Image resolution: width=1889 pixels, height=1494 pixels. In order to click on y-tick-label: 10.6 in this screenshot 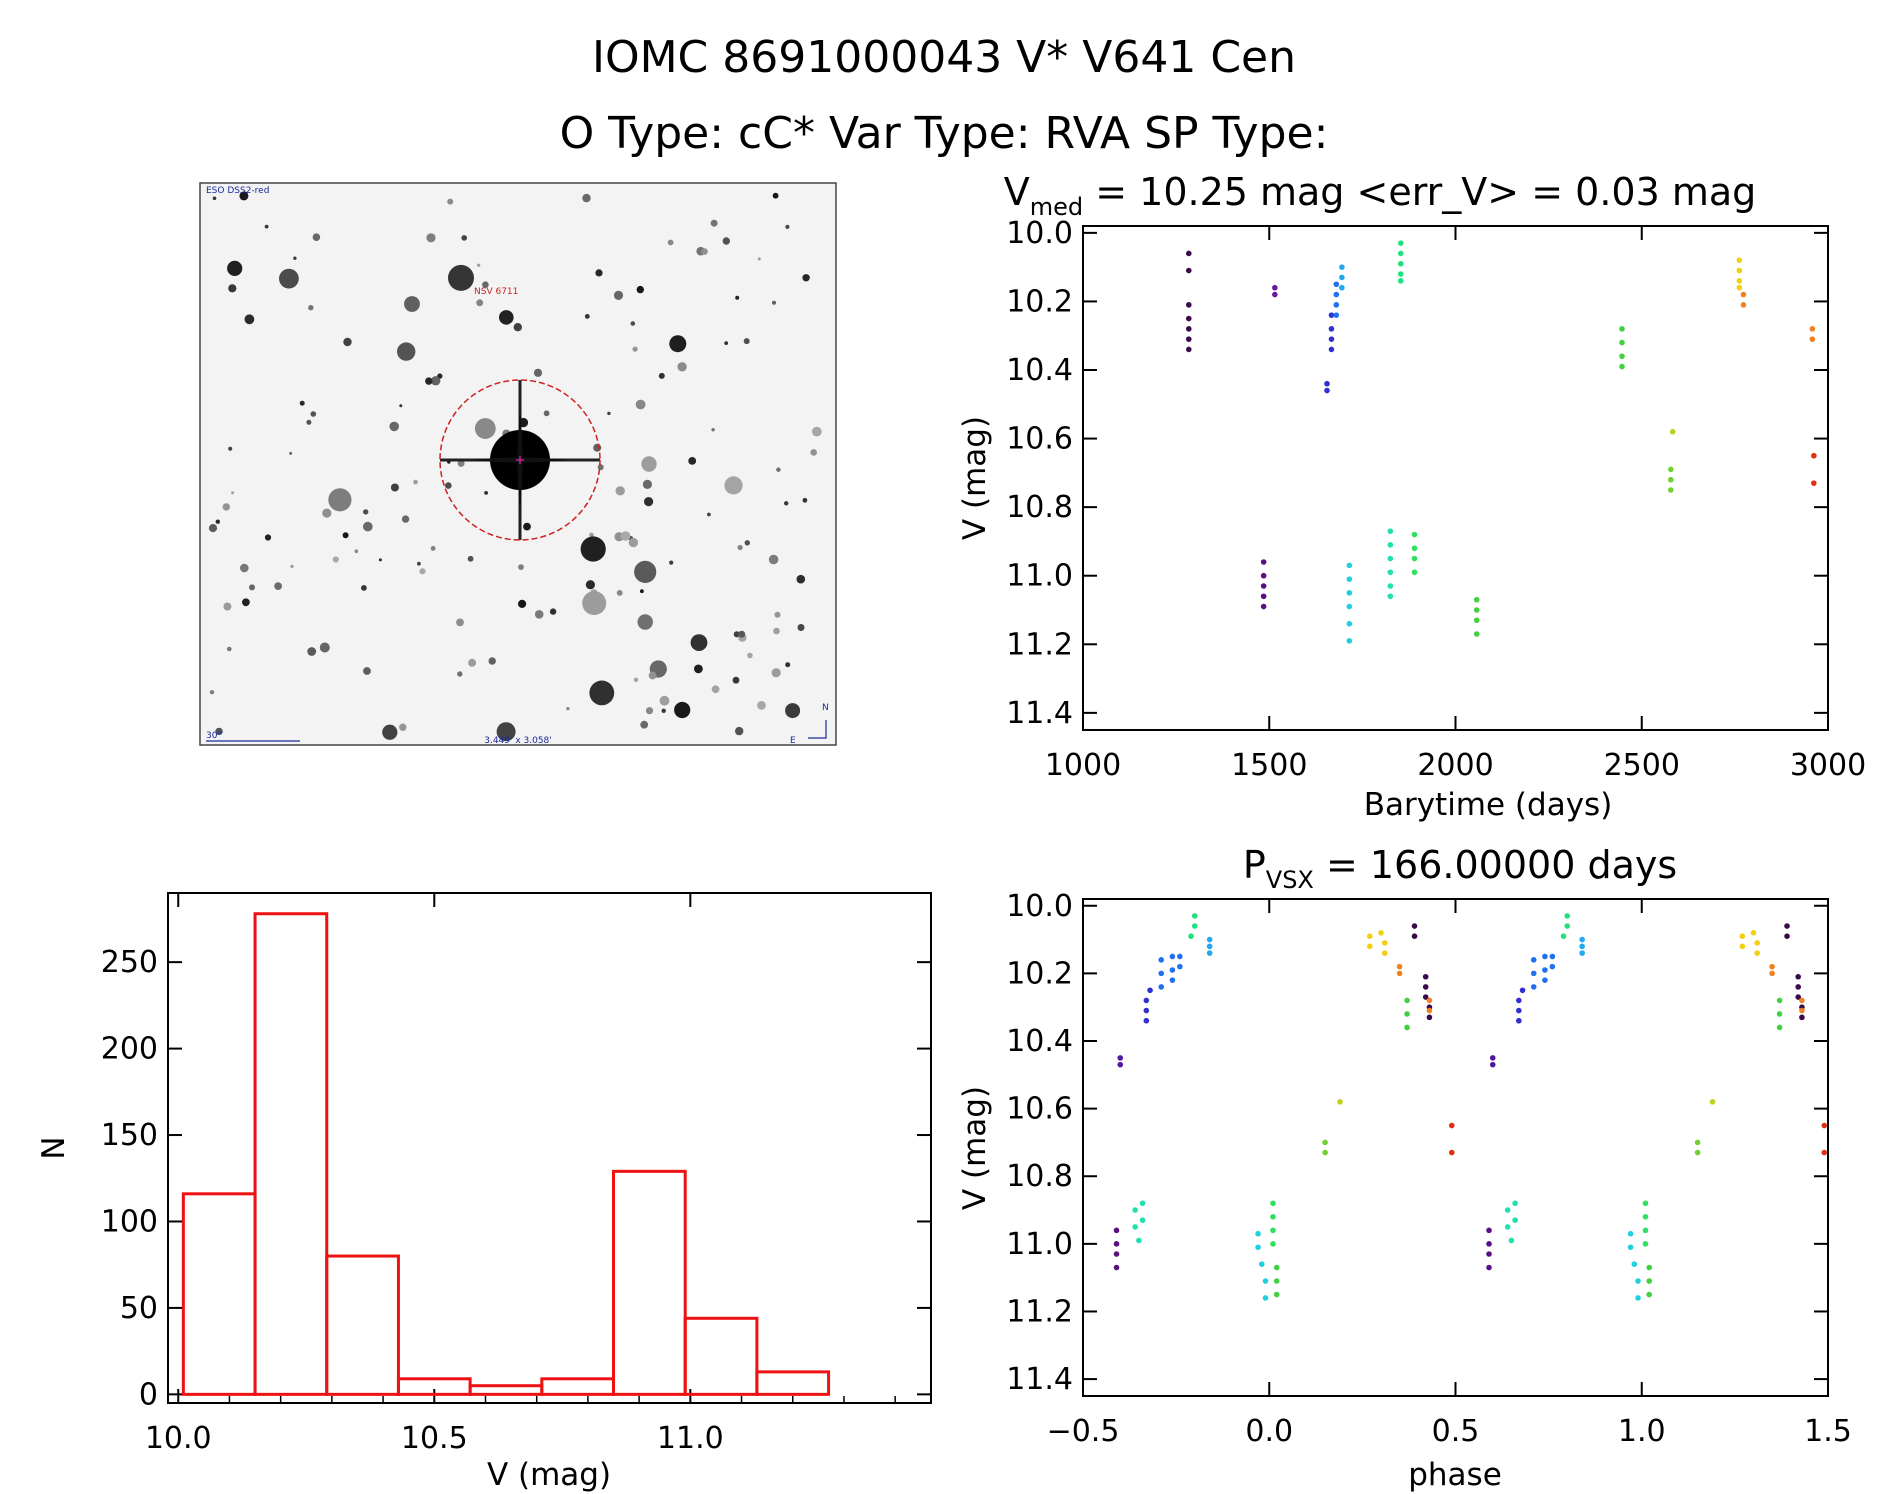, I will do `click(1039, 1109)`.